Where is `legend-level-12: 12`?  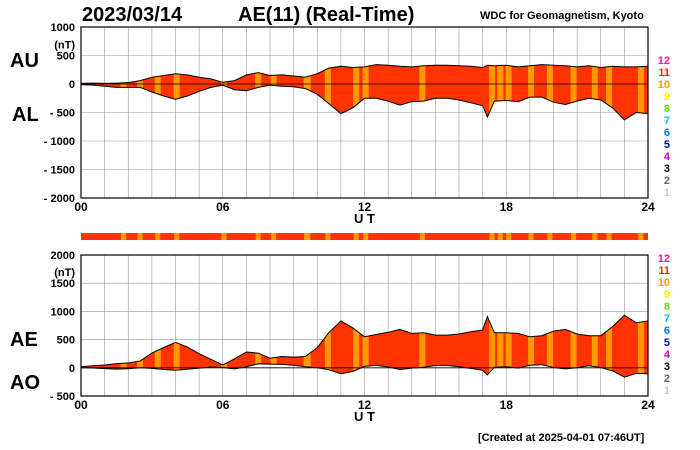 legend-level-12: 12 is located at coordinates (663, 61).